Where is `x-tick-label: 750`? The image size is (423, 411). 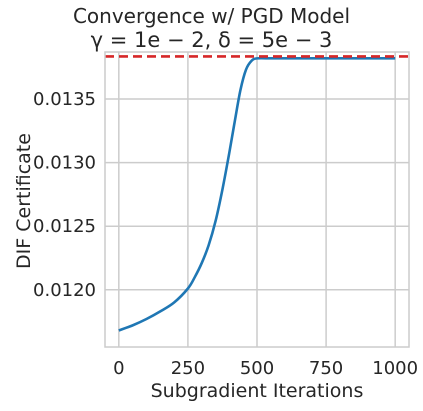
x-tick-label: 750 is located at coordinates (326, 368).